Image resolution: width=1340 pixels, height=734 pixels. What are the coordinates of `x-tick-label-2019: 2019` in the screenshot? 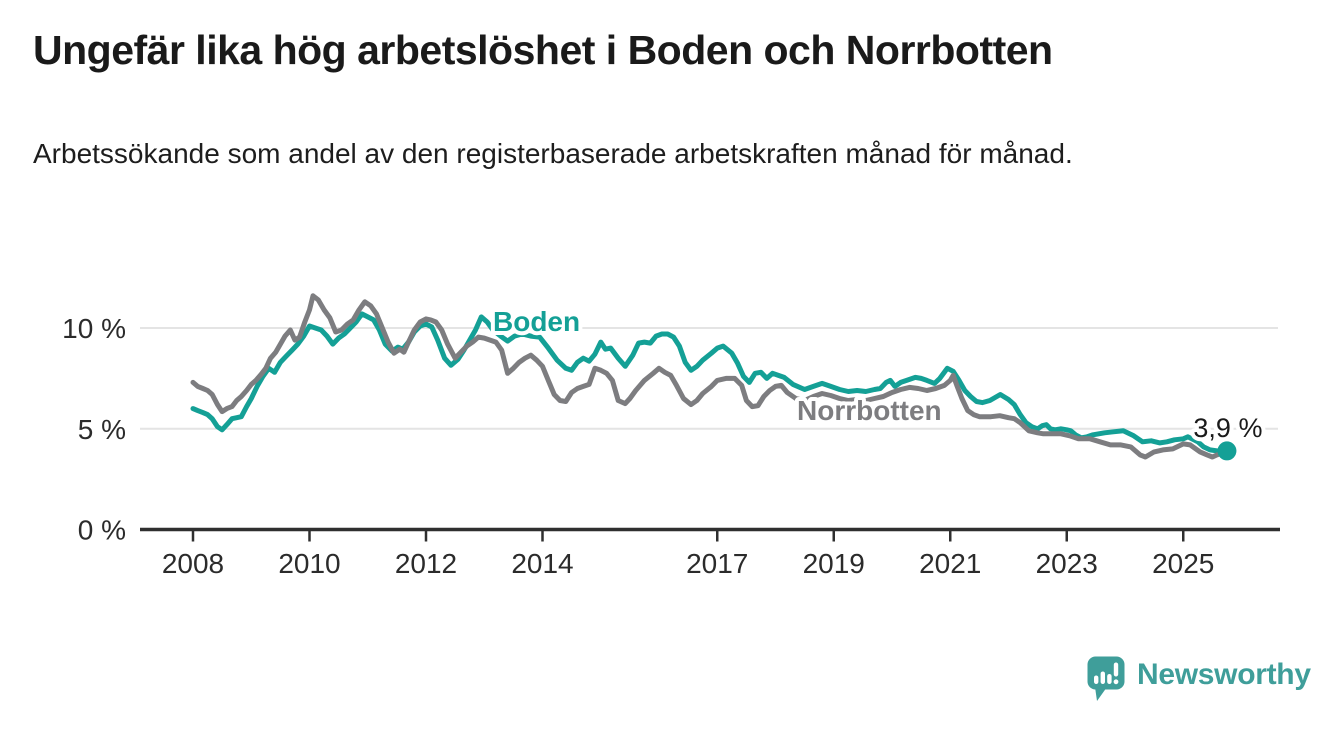 It's located at (834, 563).